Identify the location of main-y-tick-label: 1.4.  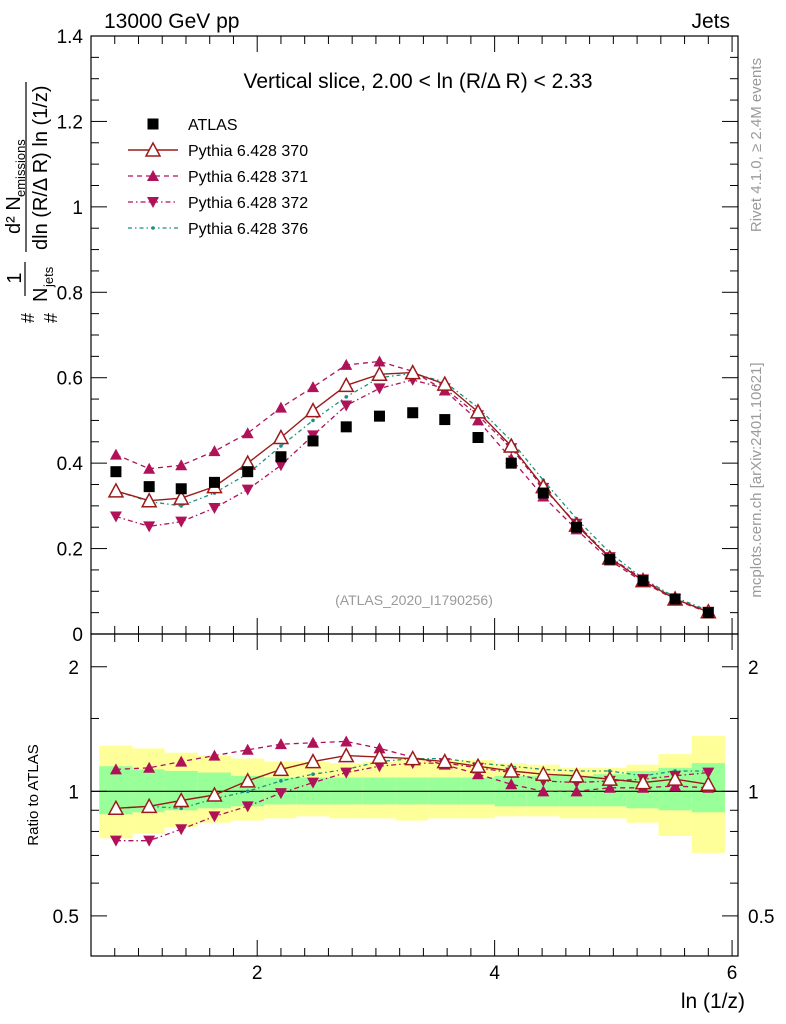
(70, 37).